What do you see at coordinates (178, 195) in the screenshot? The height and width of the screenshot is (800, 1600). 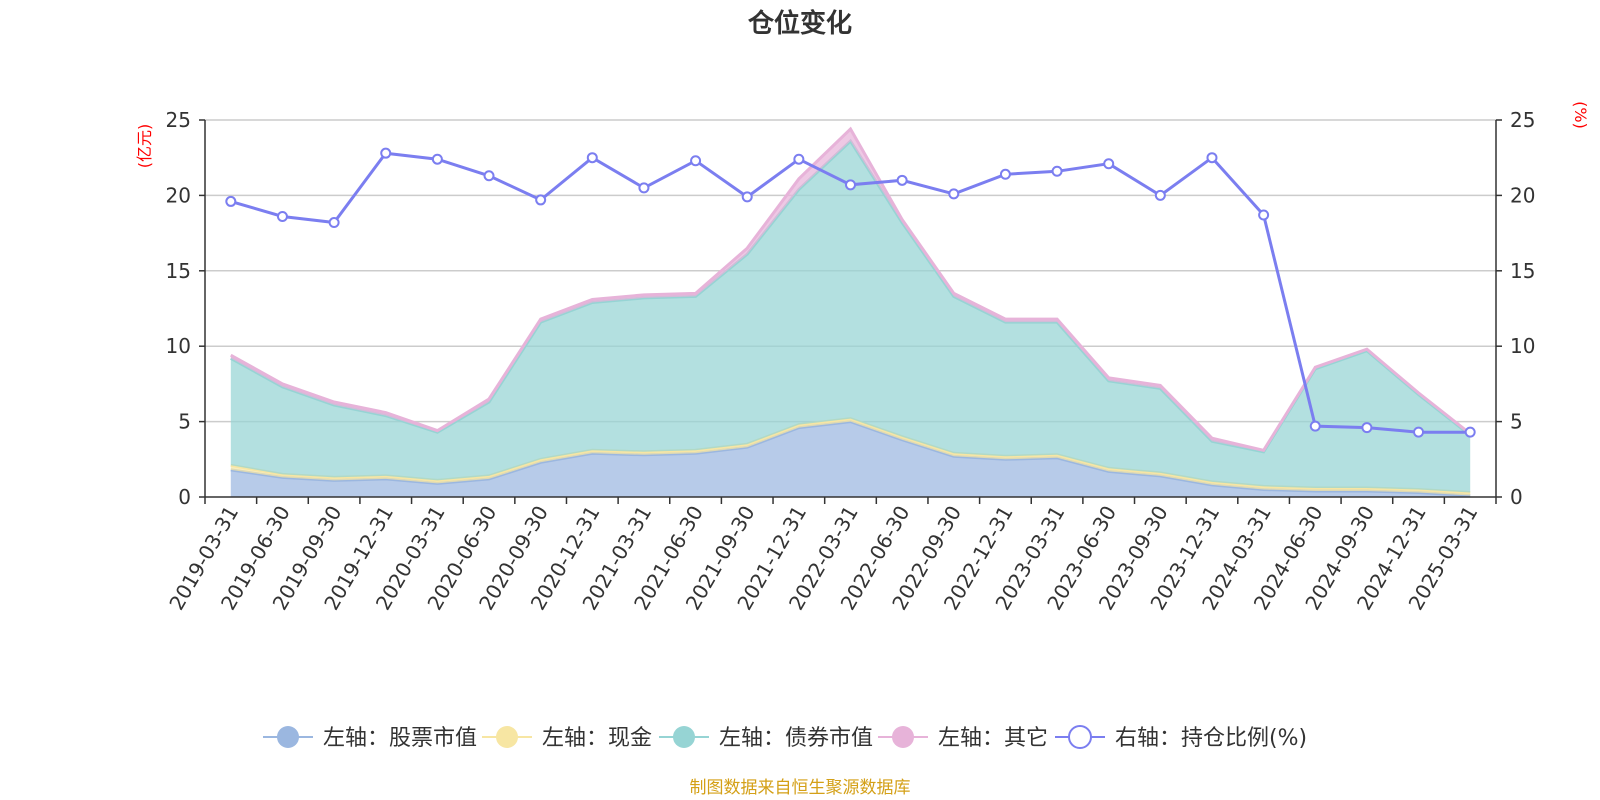 I see `y-left-tick-label: 20` at bounding box center [178, 195].